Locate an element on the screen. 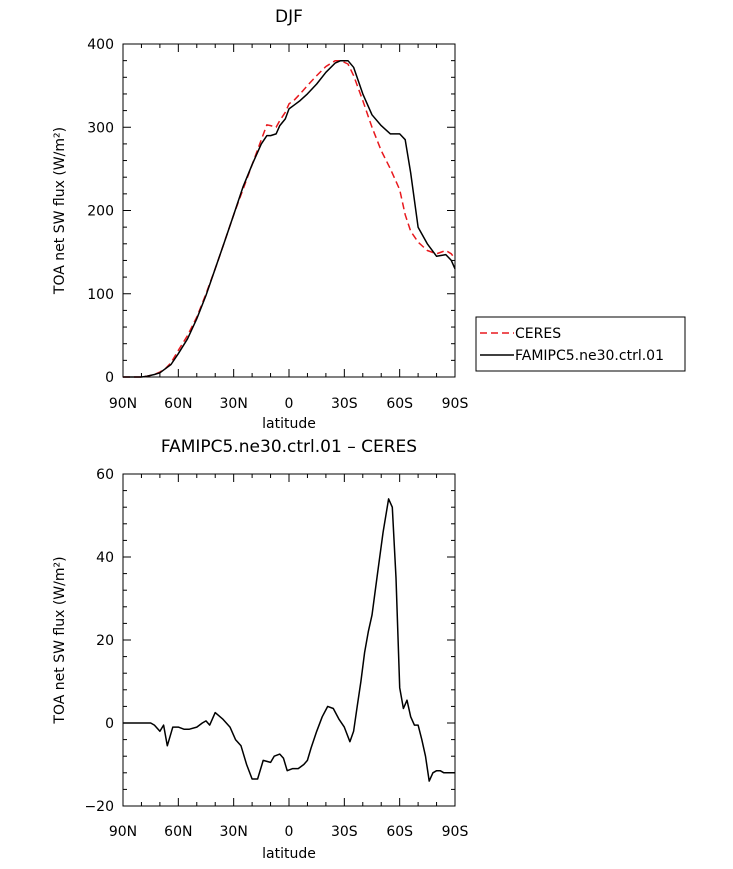 The height and width of the screenshot is (869, 733). legend-box is located at coordinates (580, 344).